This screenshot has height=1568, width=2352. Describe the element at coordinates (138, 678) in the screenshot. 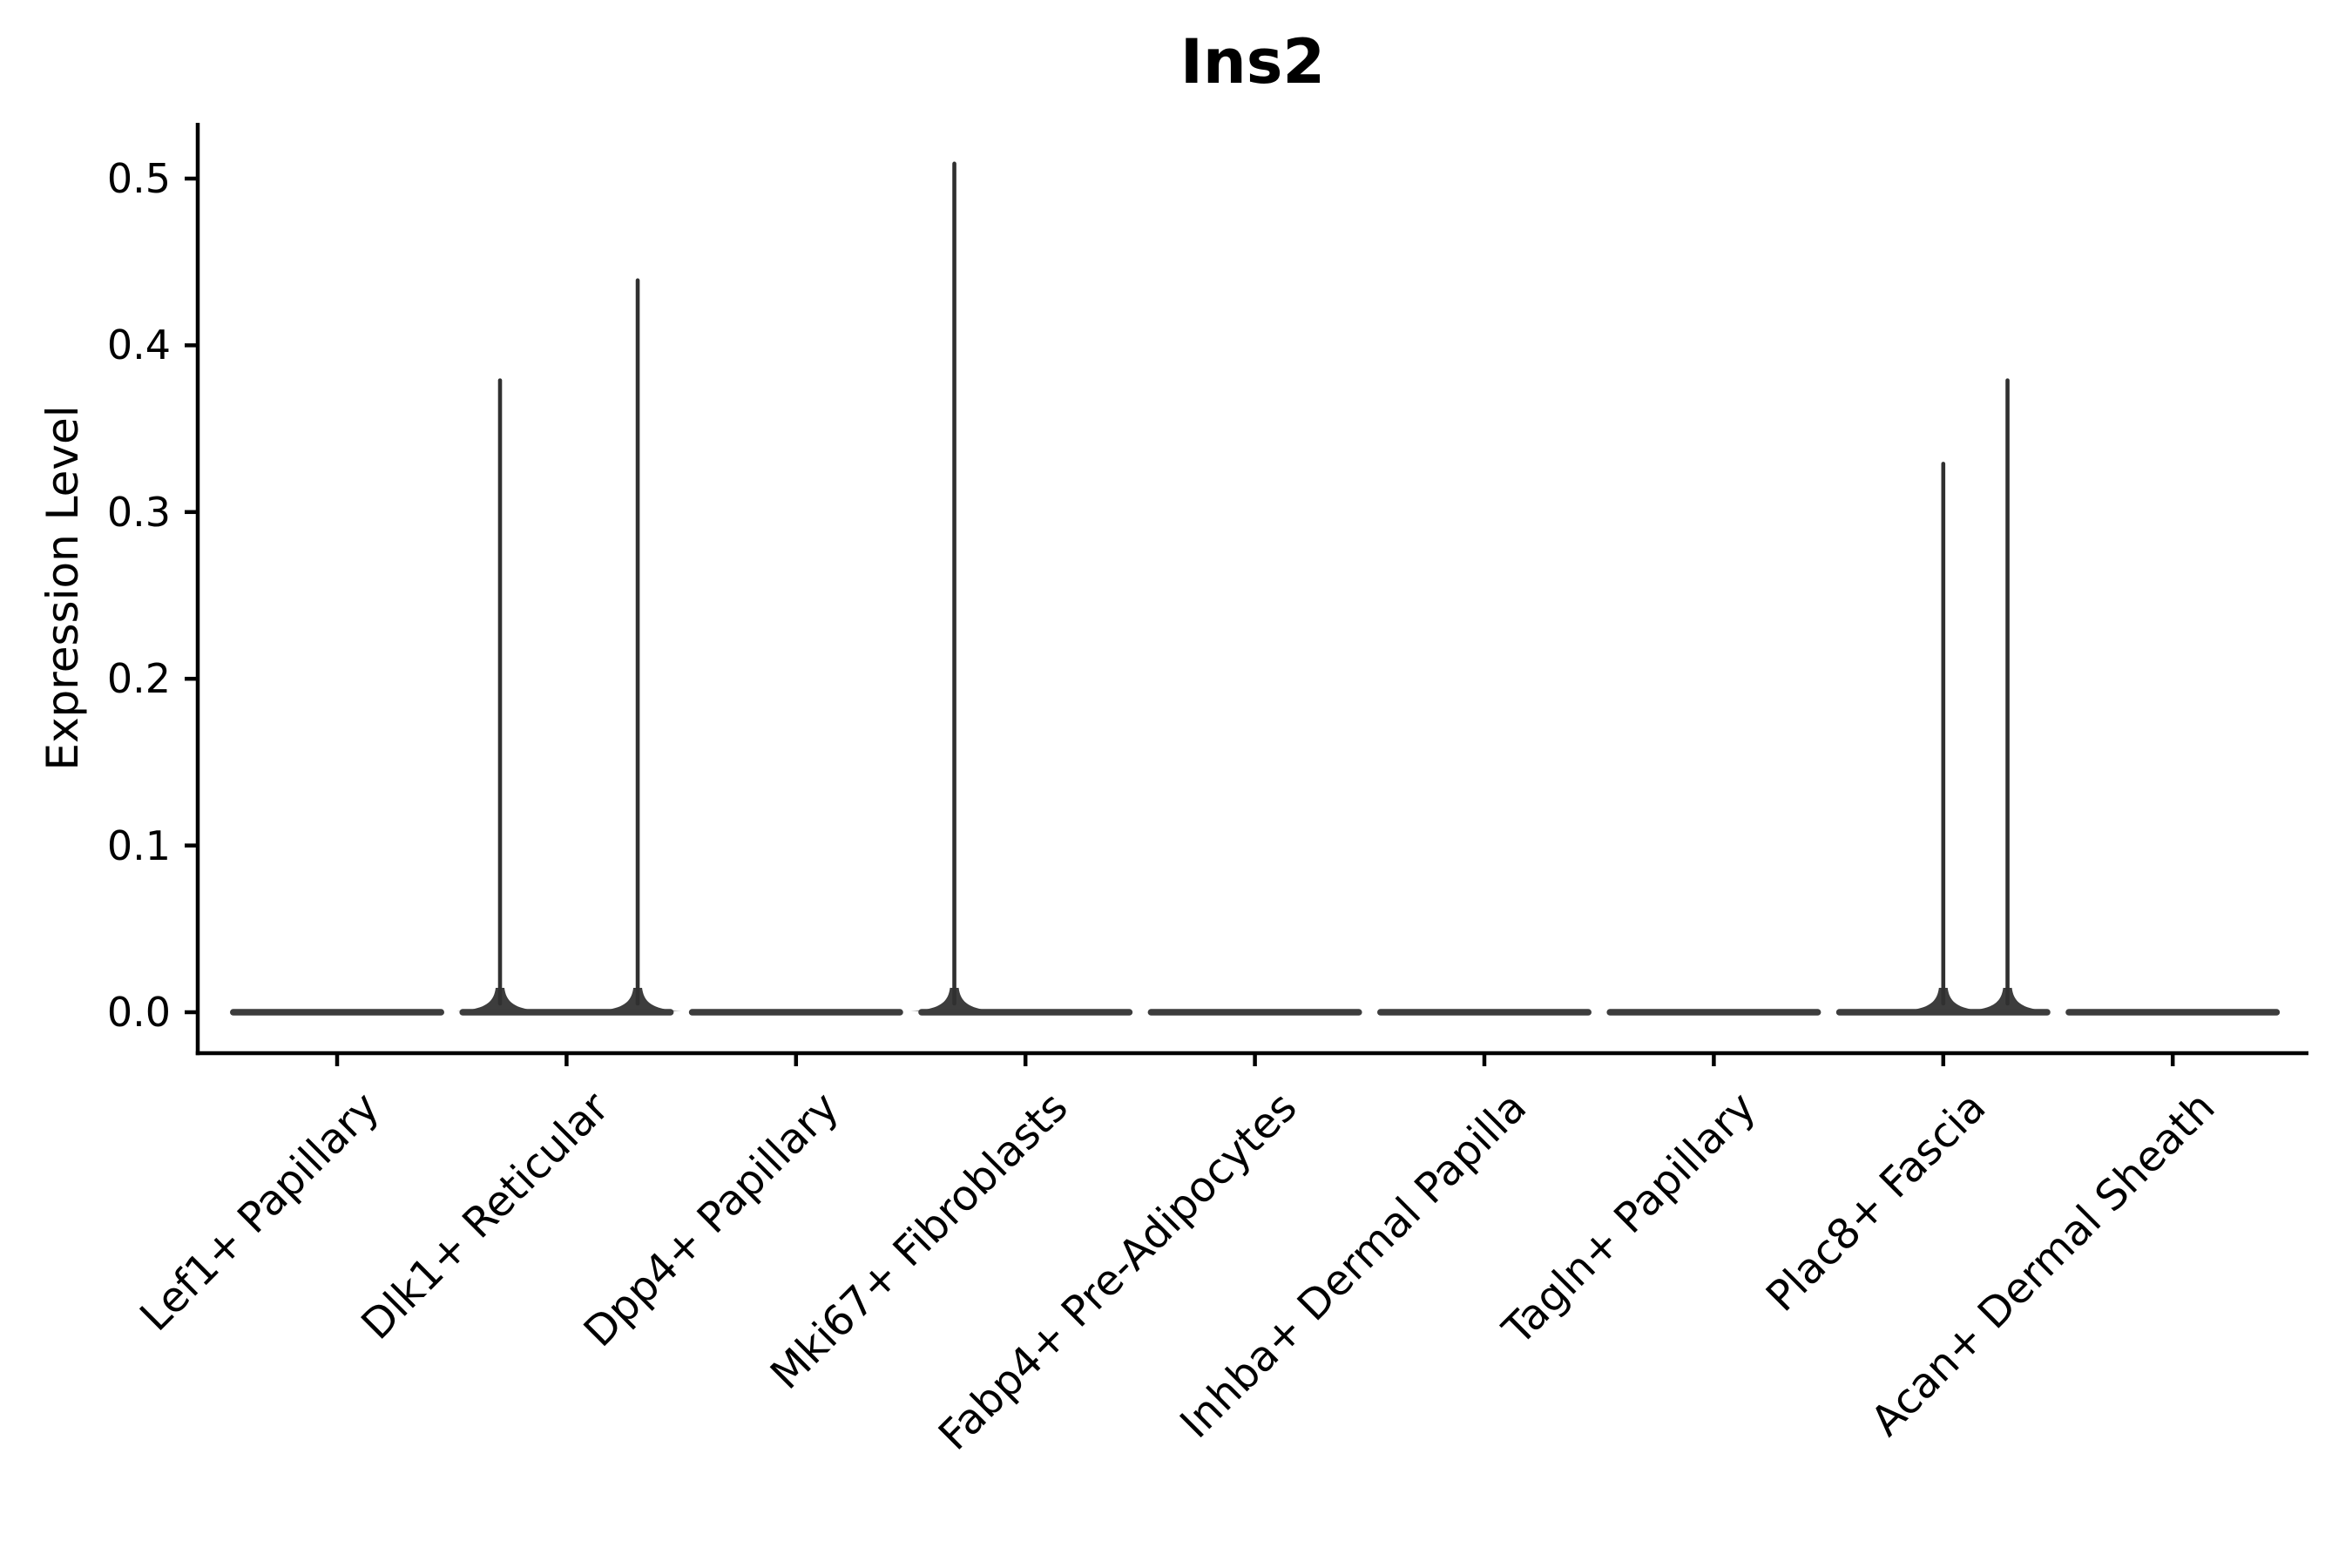

I see `y-tick-label: 0.2` at that location.